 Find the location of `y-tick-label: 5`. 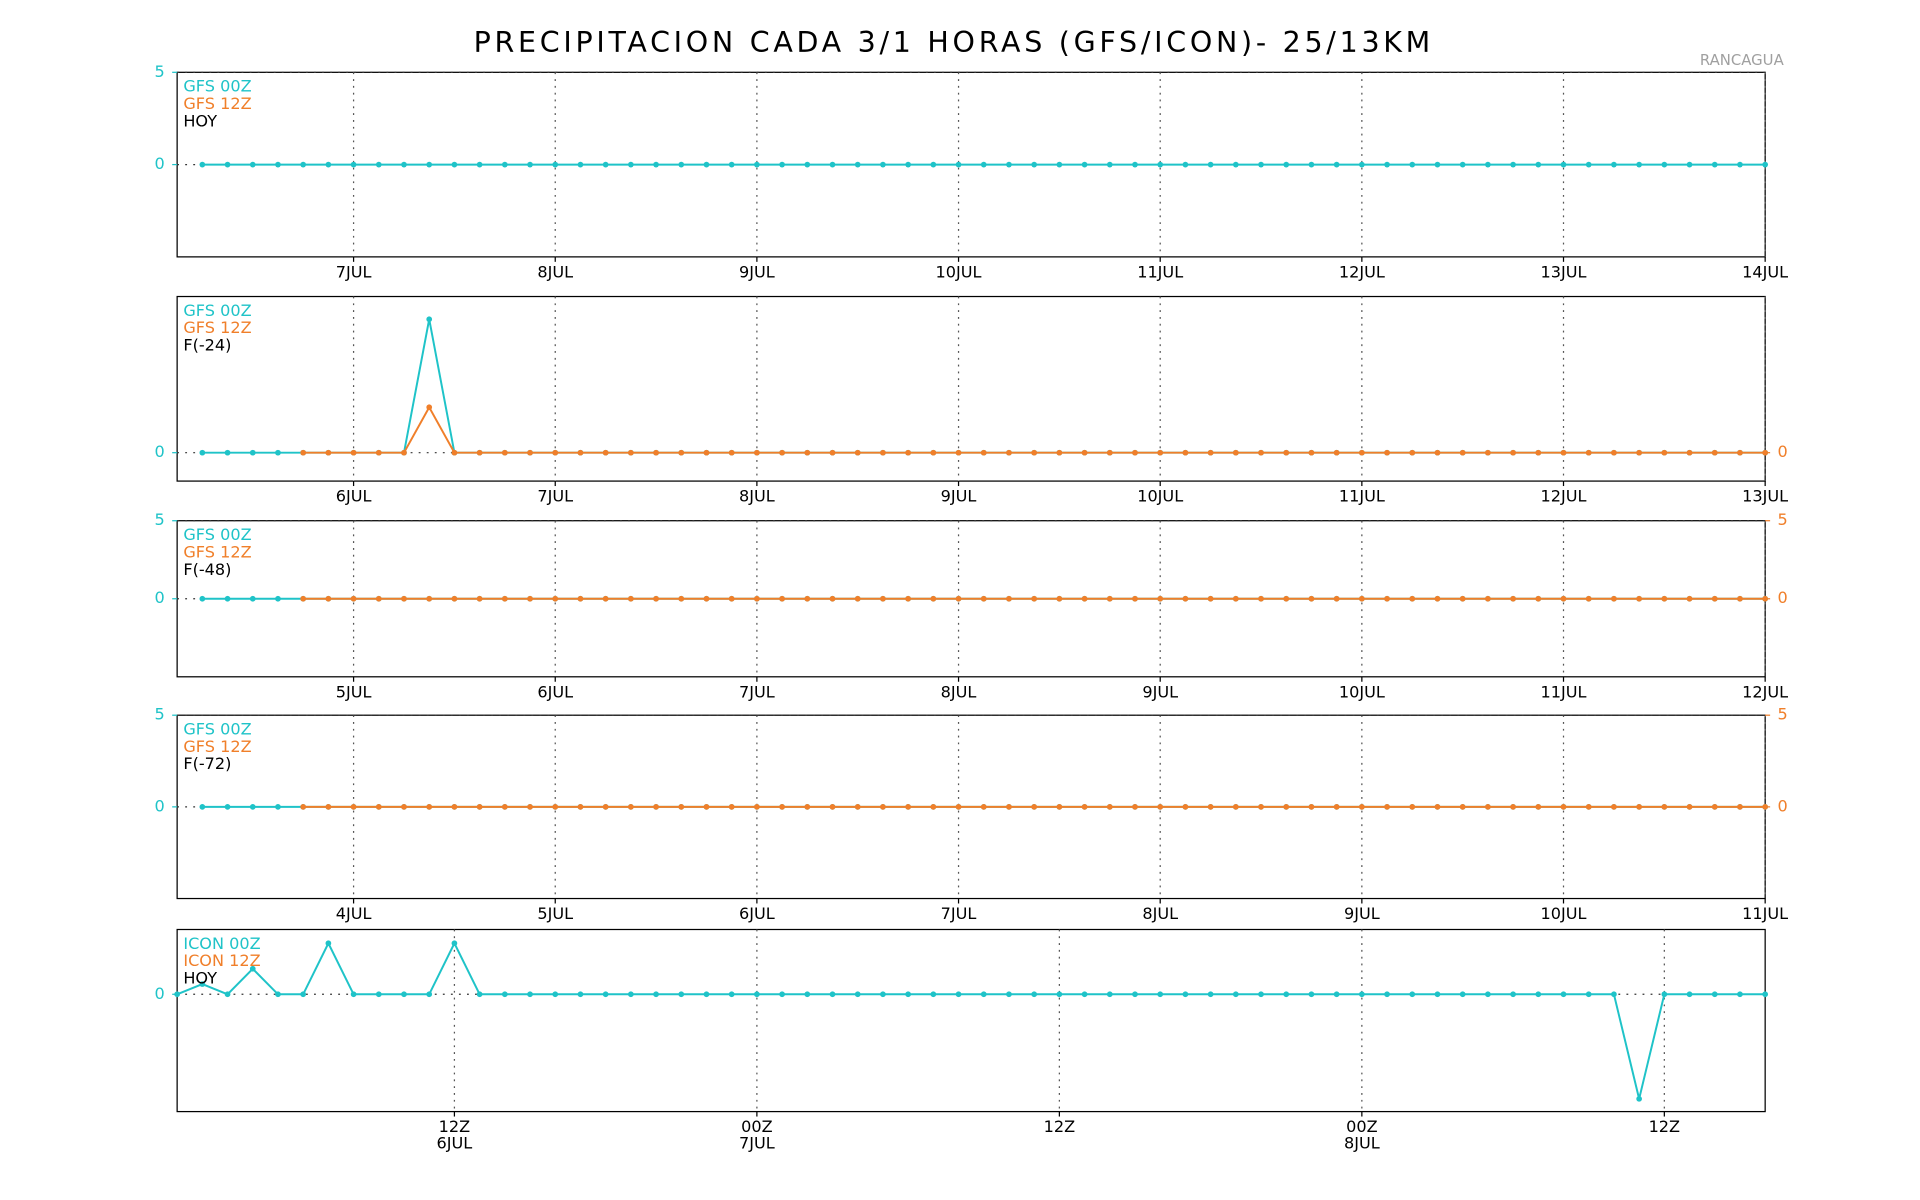

y-tick-label: 5 is located at coordinates (159, 71).